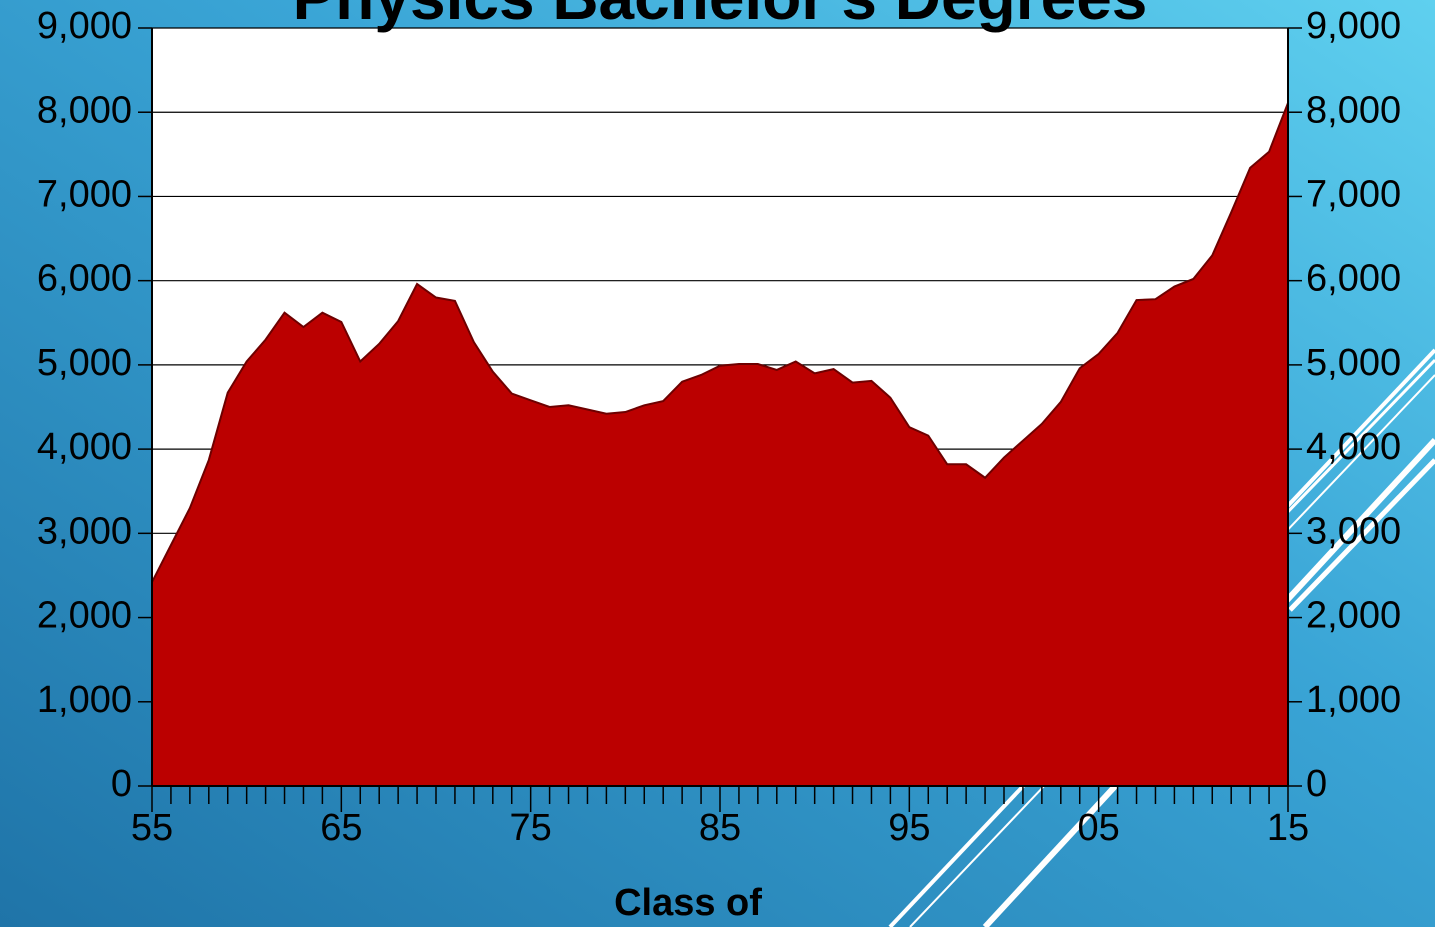 The width and height of the screenshot is (1435, 927). I want to click on x-tick-label: 55, so click(152, 828).